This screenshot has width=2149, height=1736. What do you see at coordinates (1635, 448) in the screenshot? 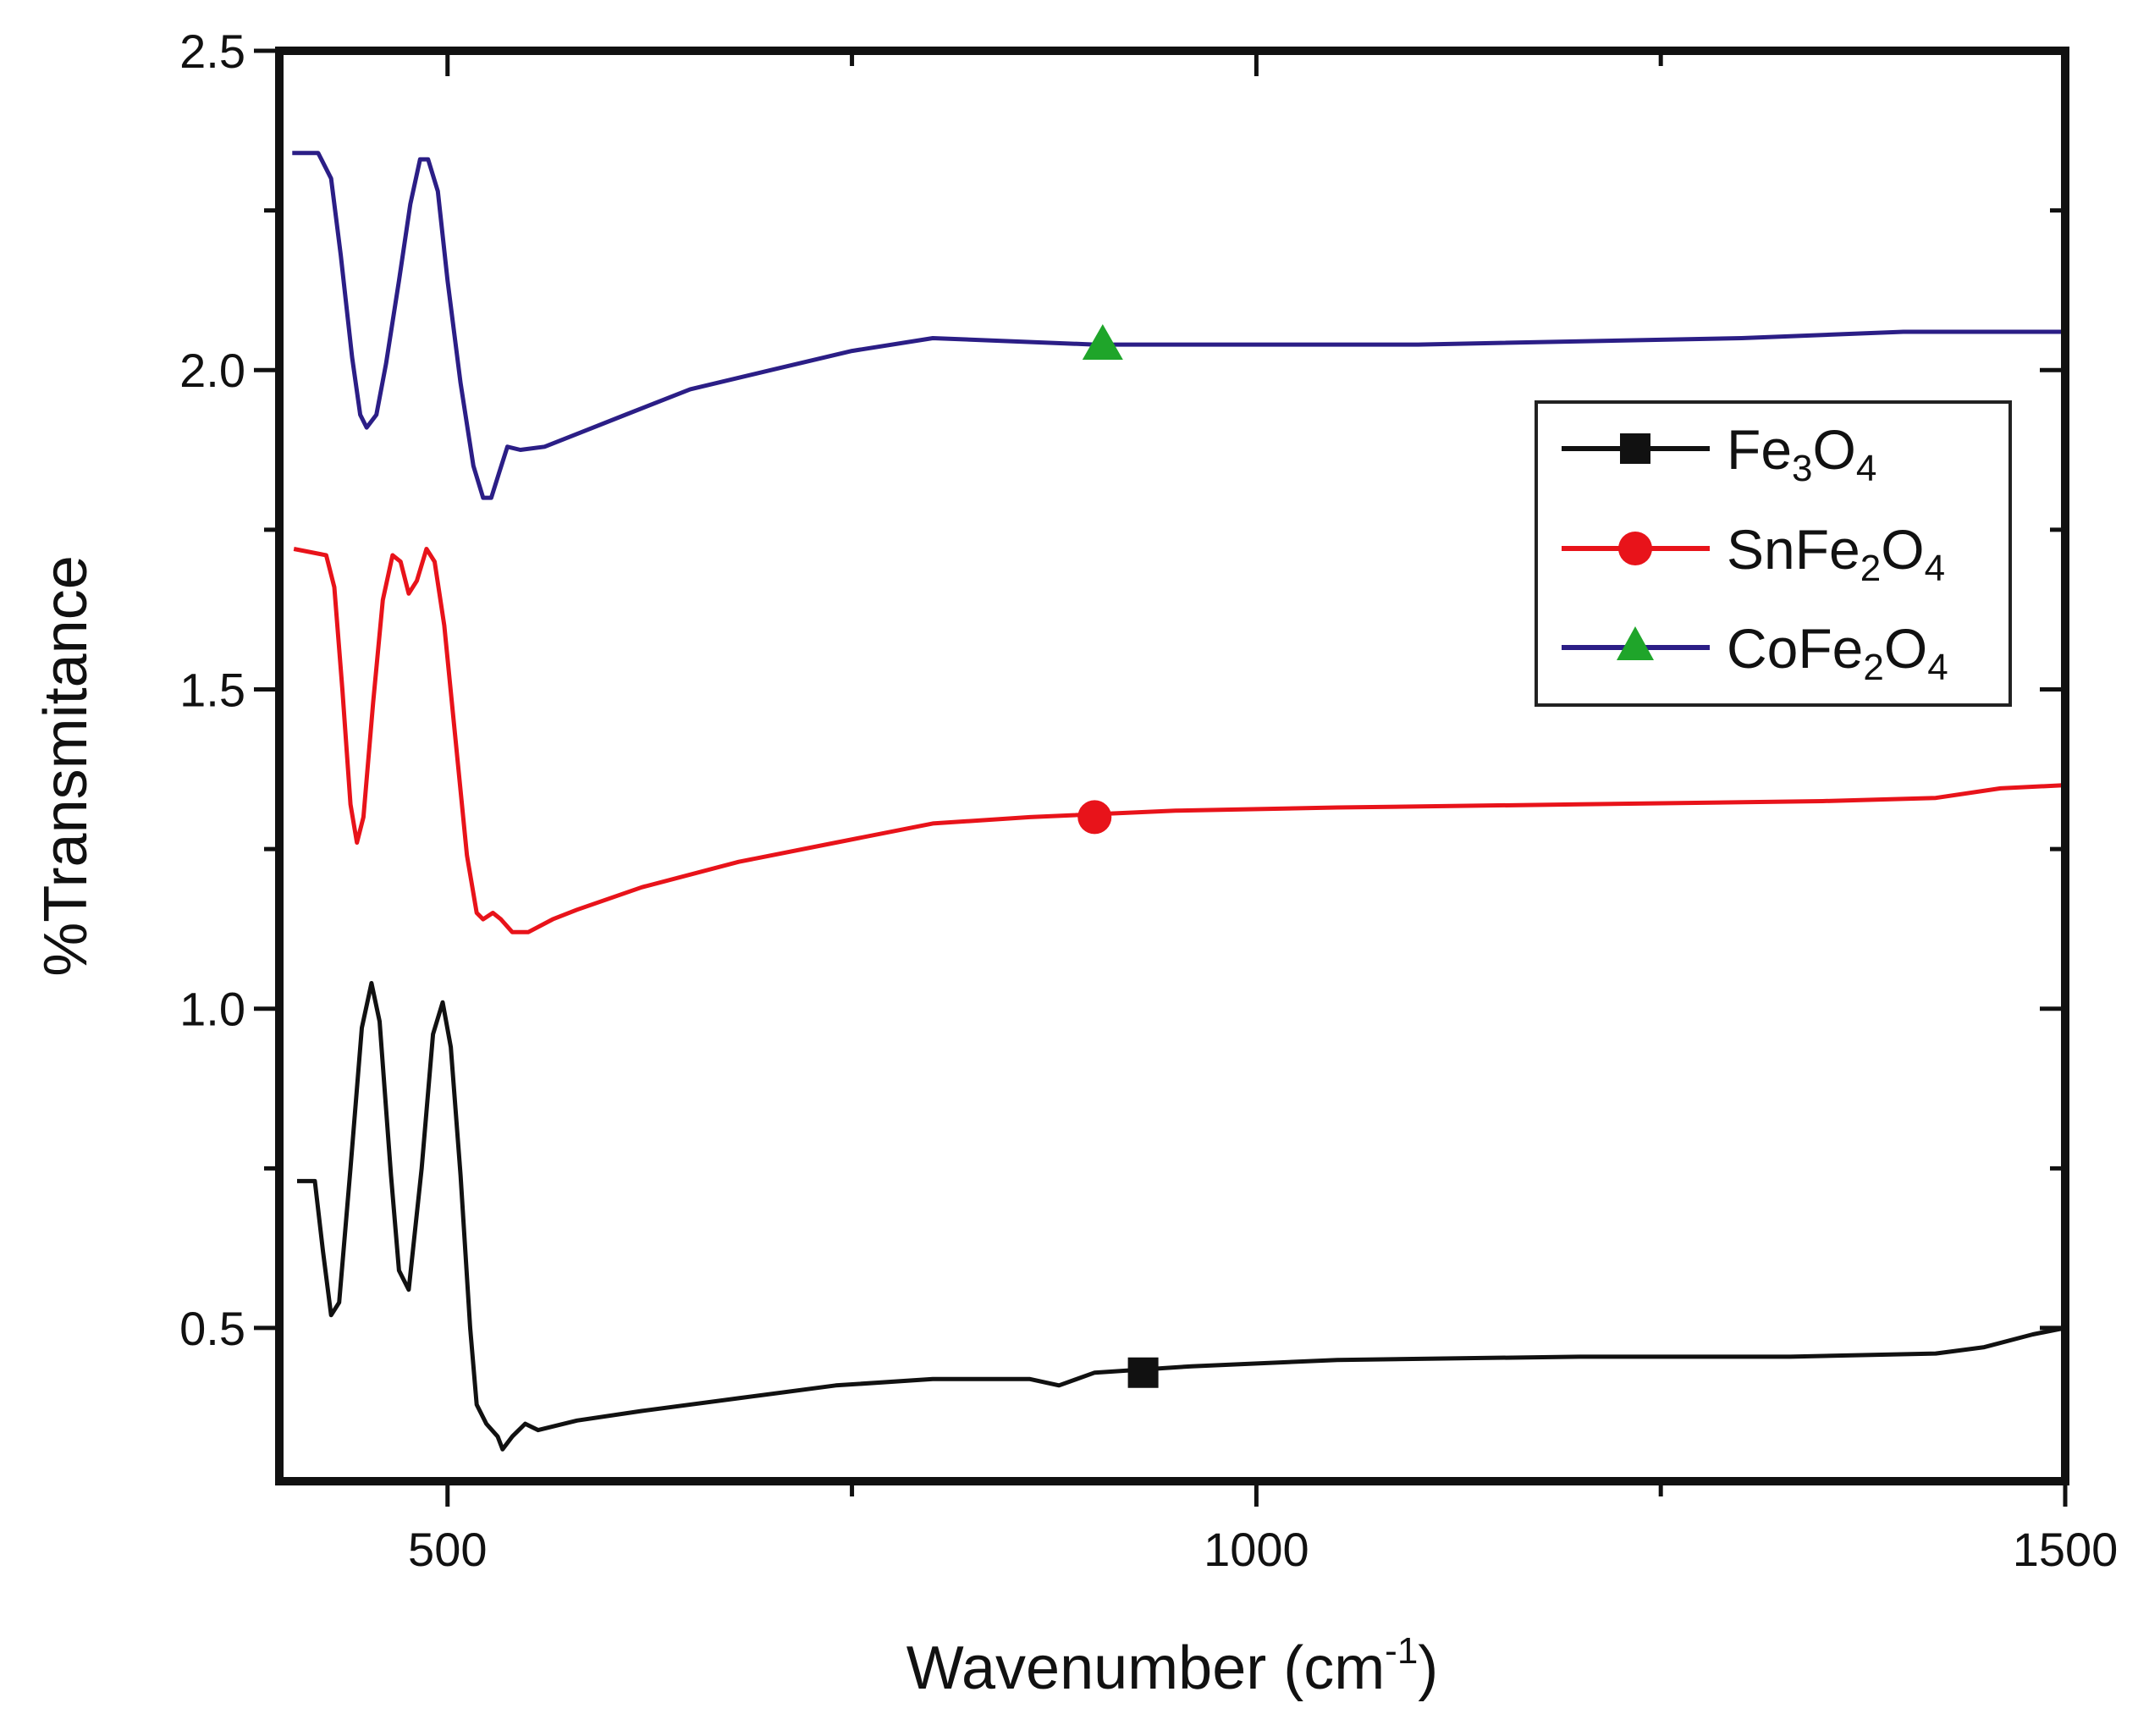
I see `legend-marker-fe3o4` at bounding box center [1635, 448].